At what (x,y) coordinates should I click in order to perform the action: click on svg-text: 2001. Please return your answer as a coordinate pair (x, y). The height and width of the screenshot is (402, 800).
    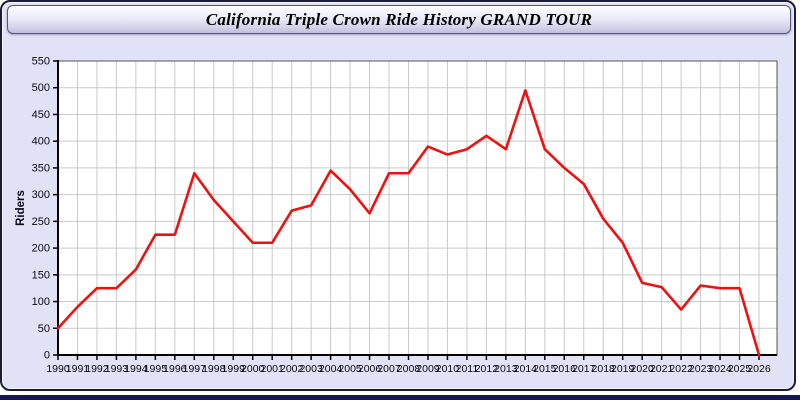
    Looking at the image, I should click on (273, 369).